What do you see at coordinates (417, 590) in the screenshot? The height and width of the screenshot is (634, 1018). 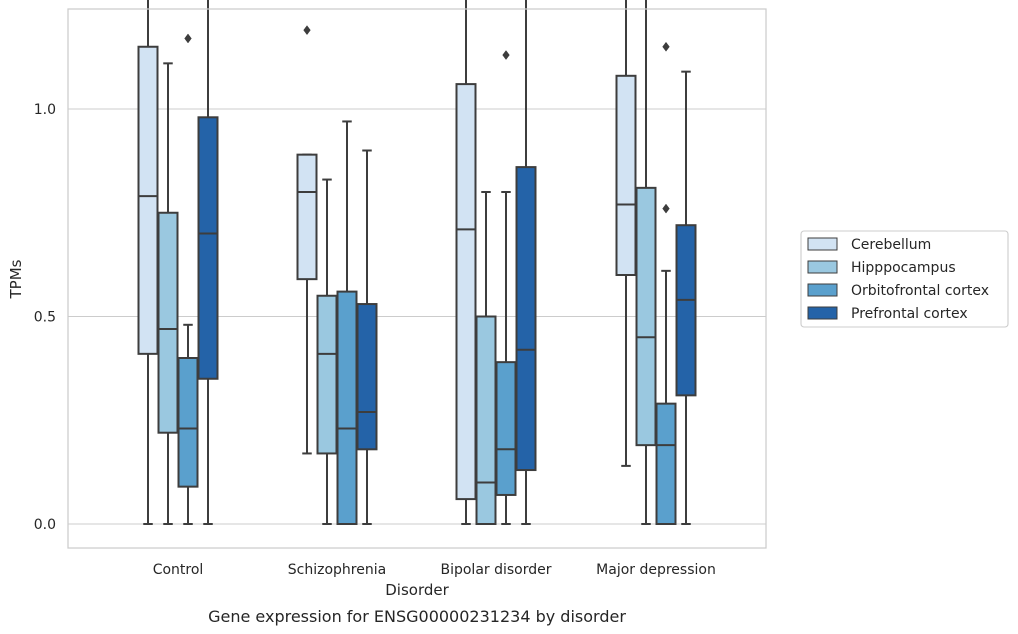 I see `x-axis-label: Disorder` at bounding box center [417, 590].